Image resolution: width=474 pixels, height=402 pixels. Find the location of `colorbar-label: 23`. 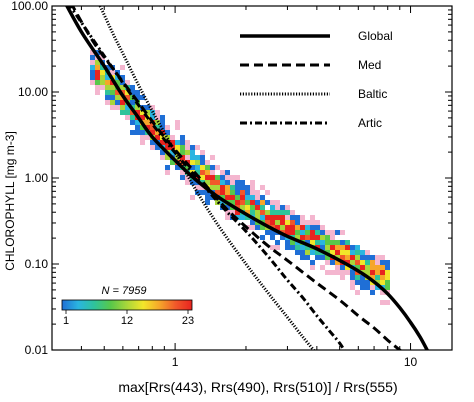

colorbar-label: 23 is located at coordinates (188, 321).